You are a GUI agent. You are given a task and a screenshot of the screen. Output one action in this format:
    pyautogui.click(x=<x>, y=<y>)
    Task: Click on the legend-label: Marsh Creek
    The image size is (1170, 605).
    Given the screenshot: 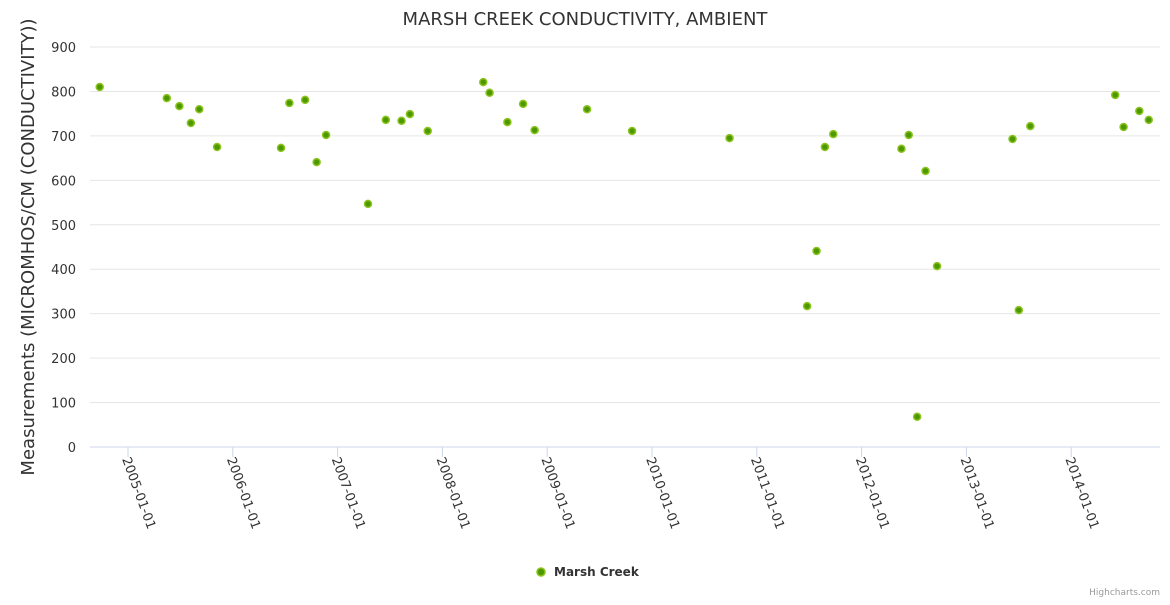 What is the action you would take?
    pyautogui.click(x=597, y=572)
    